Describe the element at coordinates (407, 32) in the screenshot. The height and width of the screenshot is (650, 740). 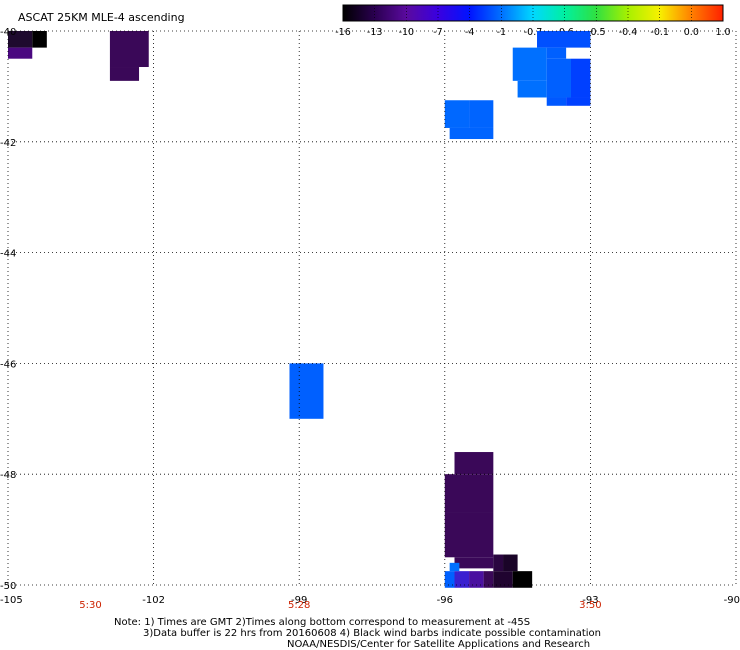
I see `colorbar-label: -10` at that location.